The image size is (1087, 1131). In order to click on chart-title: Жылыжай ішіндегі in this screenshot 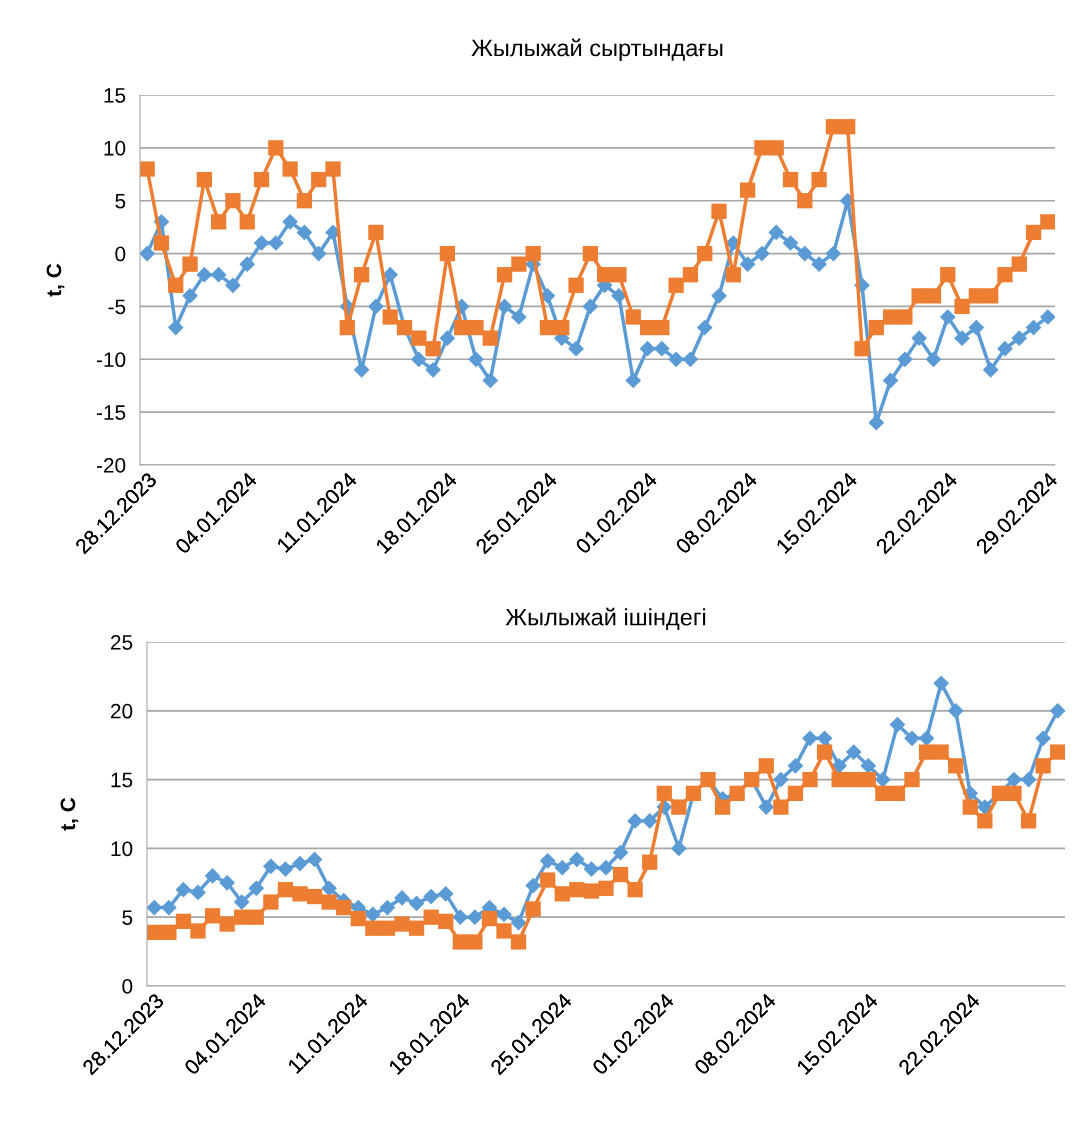, I will do `click(605, 619)`.